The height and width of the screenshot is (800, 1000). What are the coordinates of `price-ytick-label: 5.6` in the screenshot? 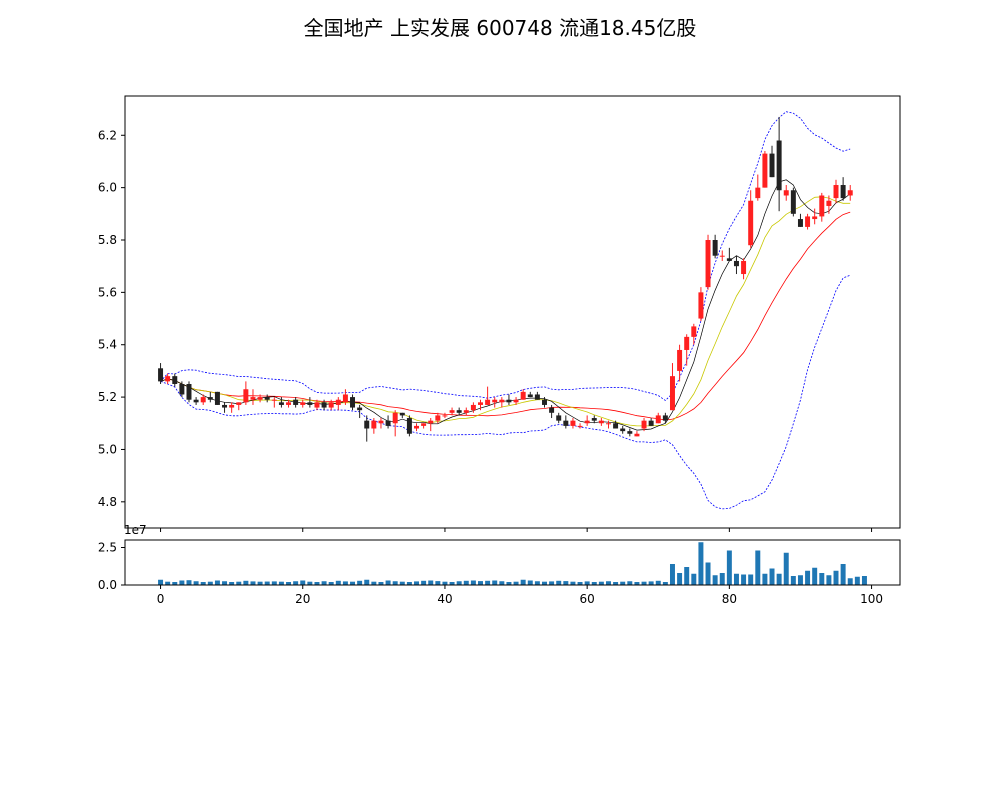 It's located at (107, 292).